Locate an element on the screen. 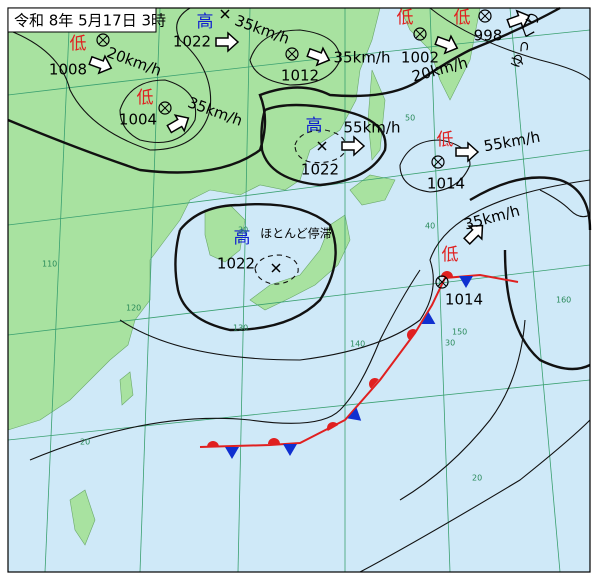 Image resolution: width=600 pixels, height=581 pixels. pressure-system: 1012 35km/h is located at coordinates (336, 65).